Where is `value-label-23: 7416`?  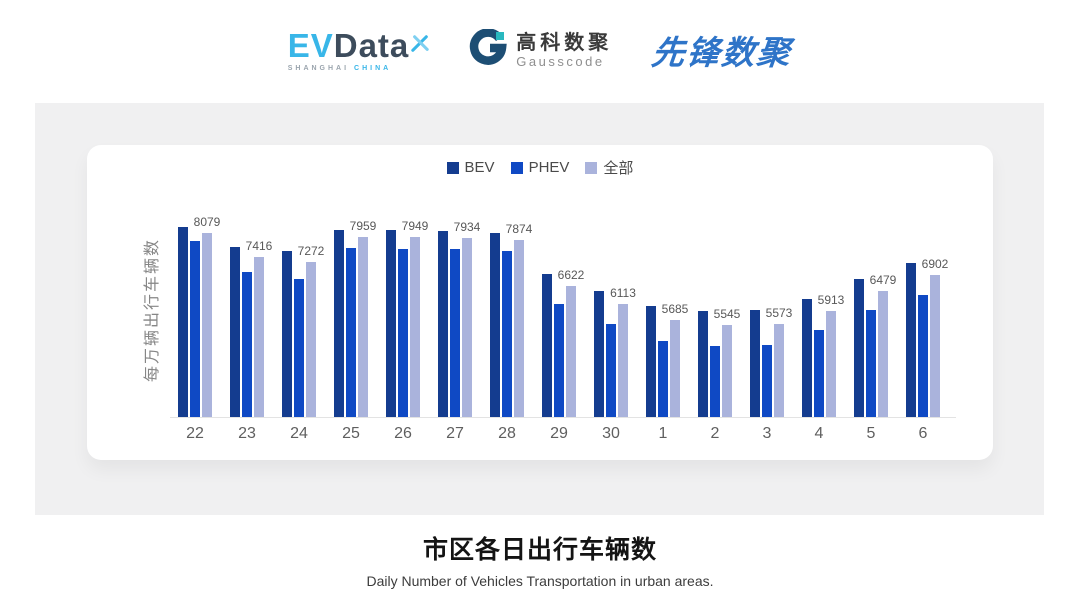 value-label-23: 7416 is located at coordinates (259, 246).